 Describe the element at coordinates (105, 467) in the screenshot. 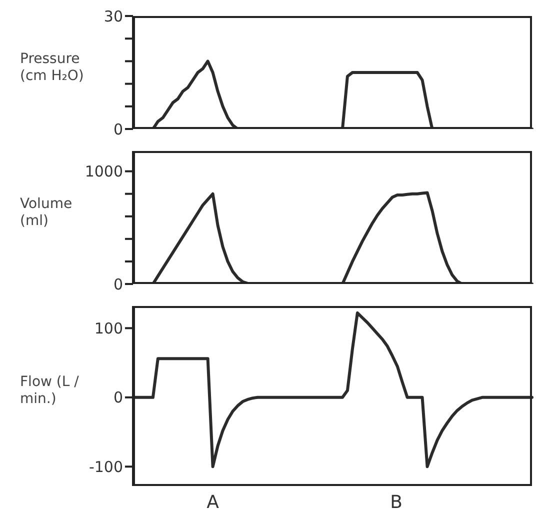

I see `y-tick-label: -100` at that location.